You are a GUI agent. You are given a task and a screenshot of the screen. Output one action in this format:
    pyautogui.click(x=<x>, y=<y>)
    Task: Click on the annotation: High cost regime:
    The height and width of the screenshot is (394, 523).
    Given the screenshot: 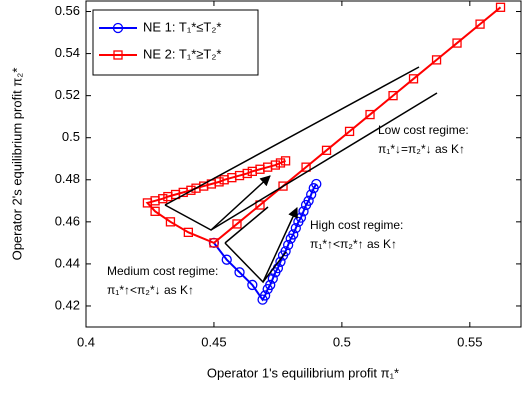 What is the action you would take?
    pyautogui.click(x=356, y=225)
    